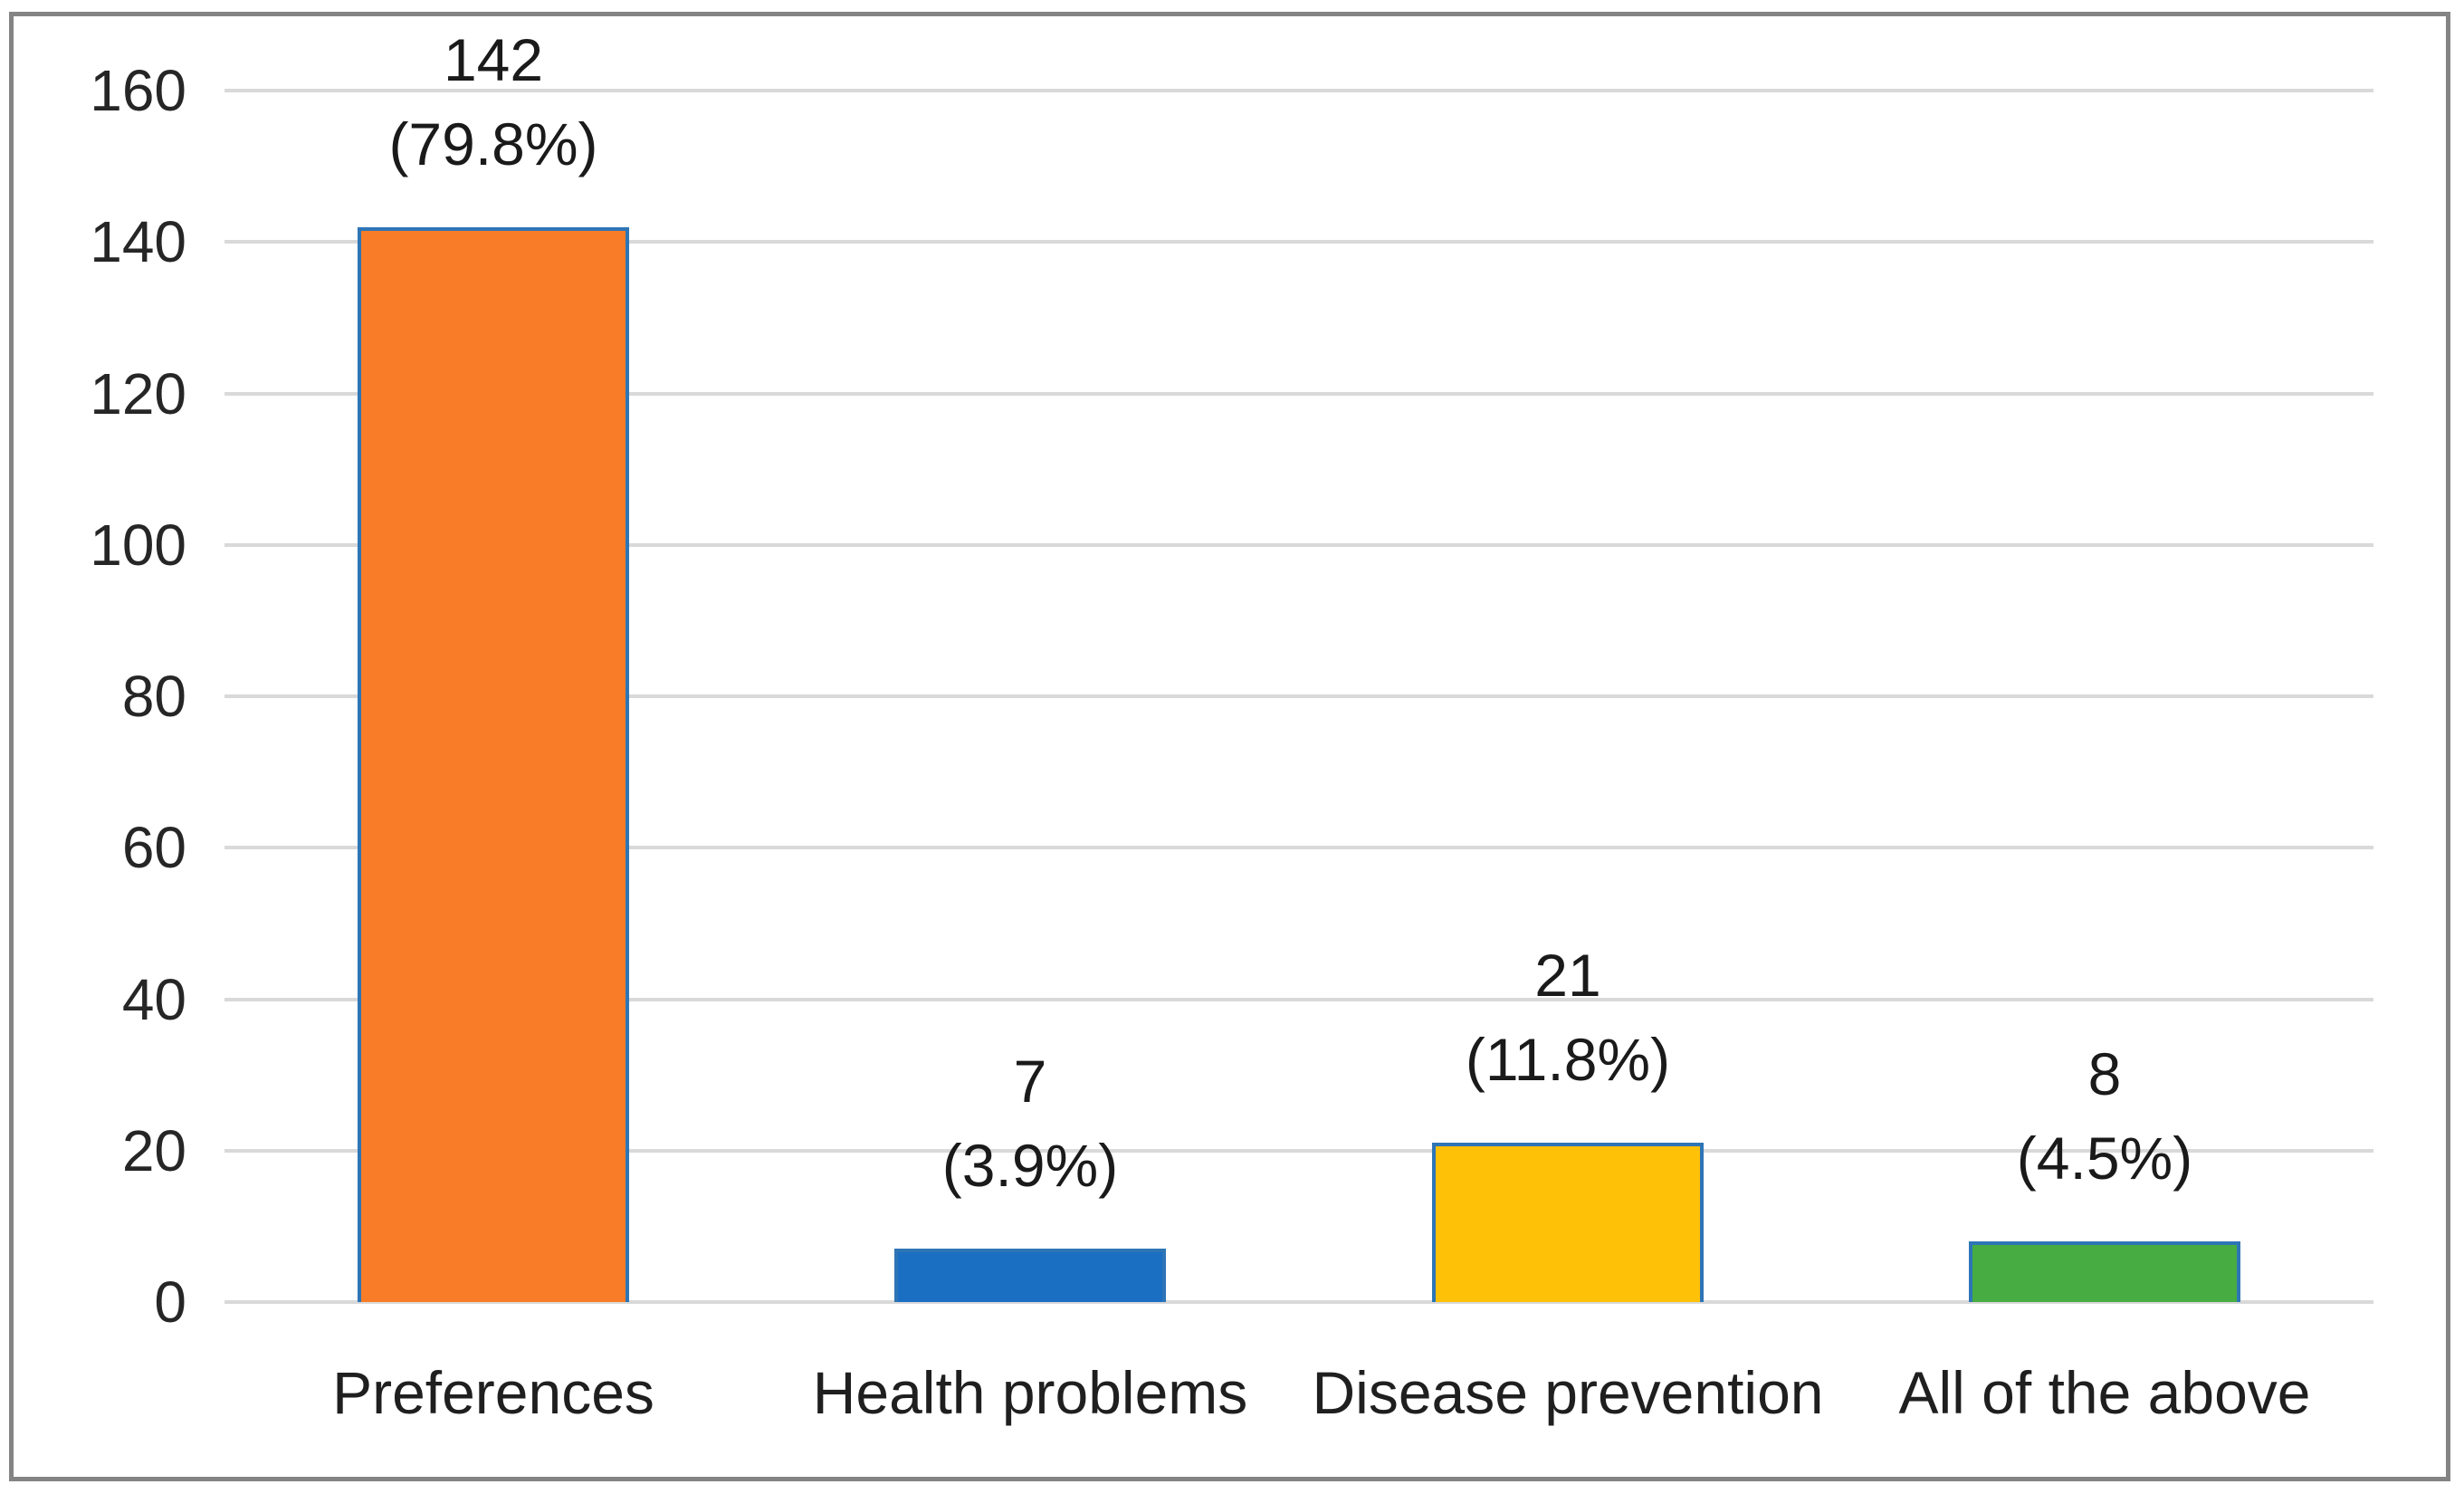  Describe the element at coordinates (153, 1150) in the screenshot. I see `y-axis-tick-20: 20` at that location.